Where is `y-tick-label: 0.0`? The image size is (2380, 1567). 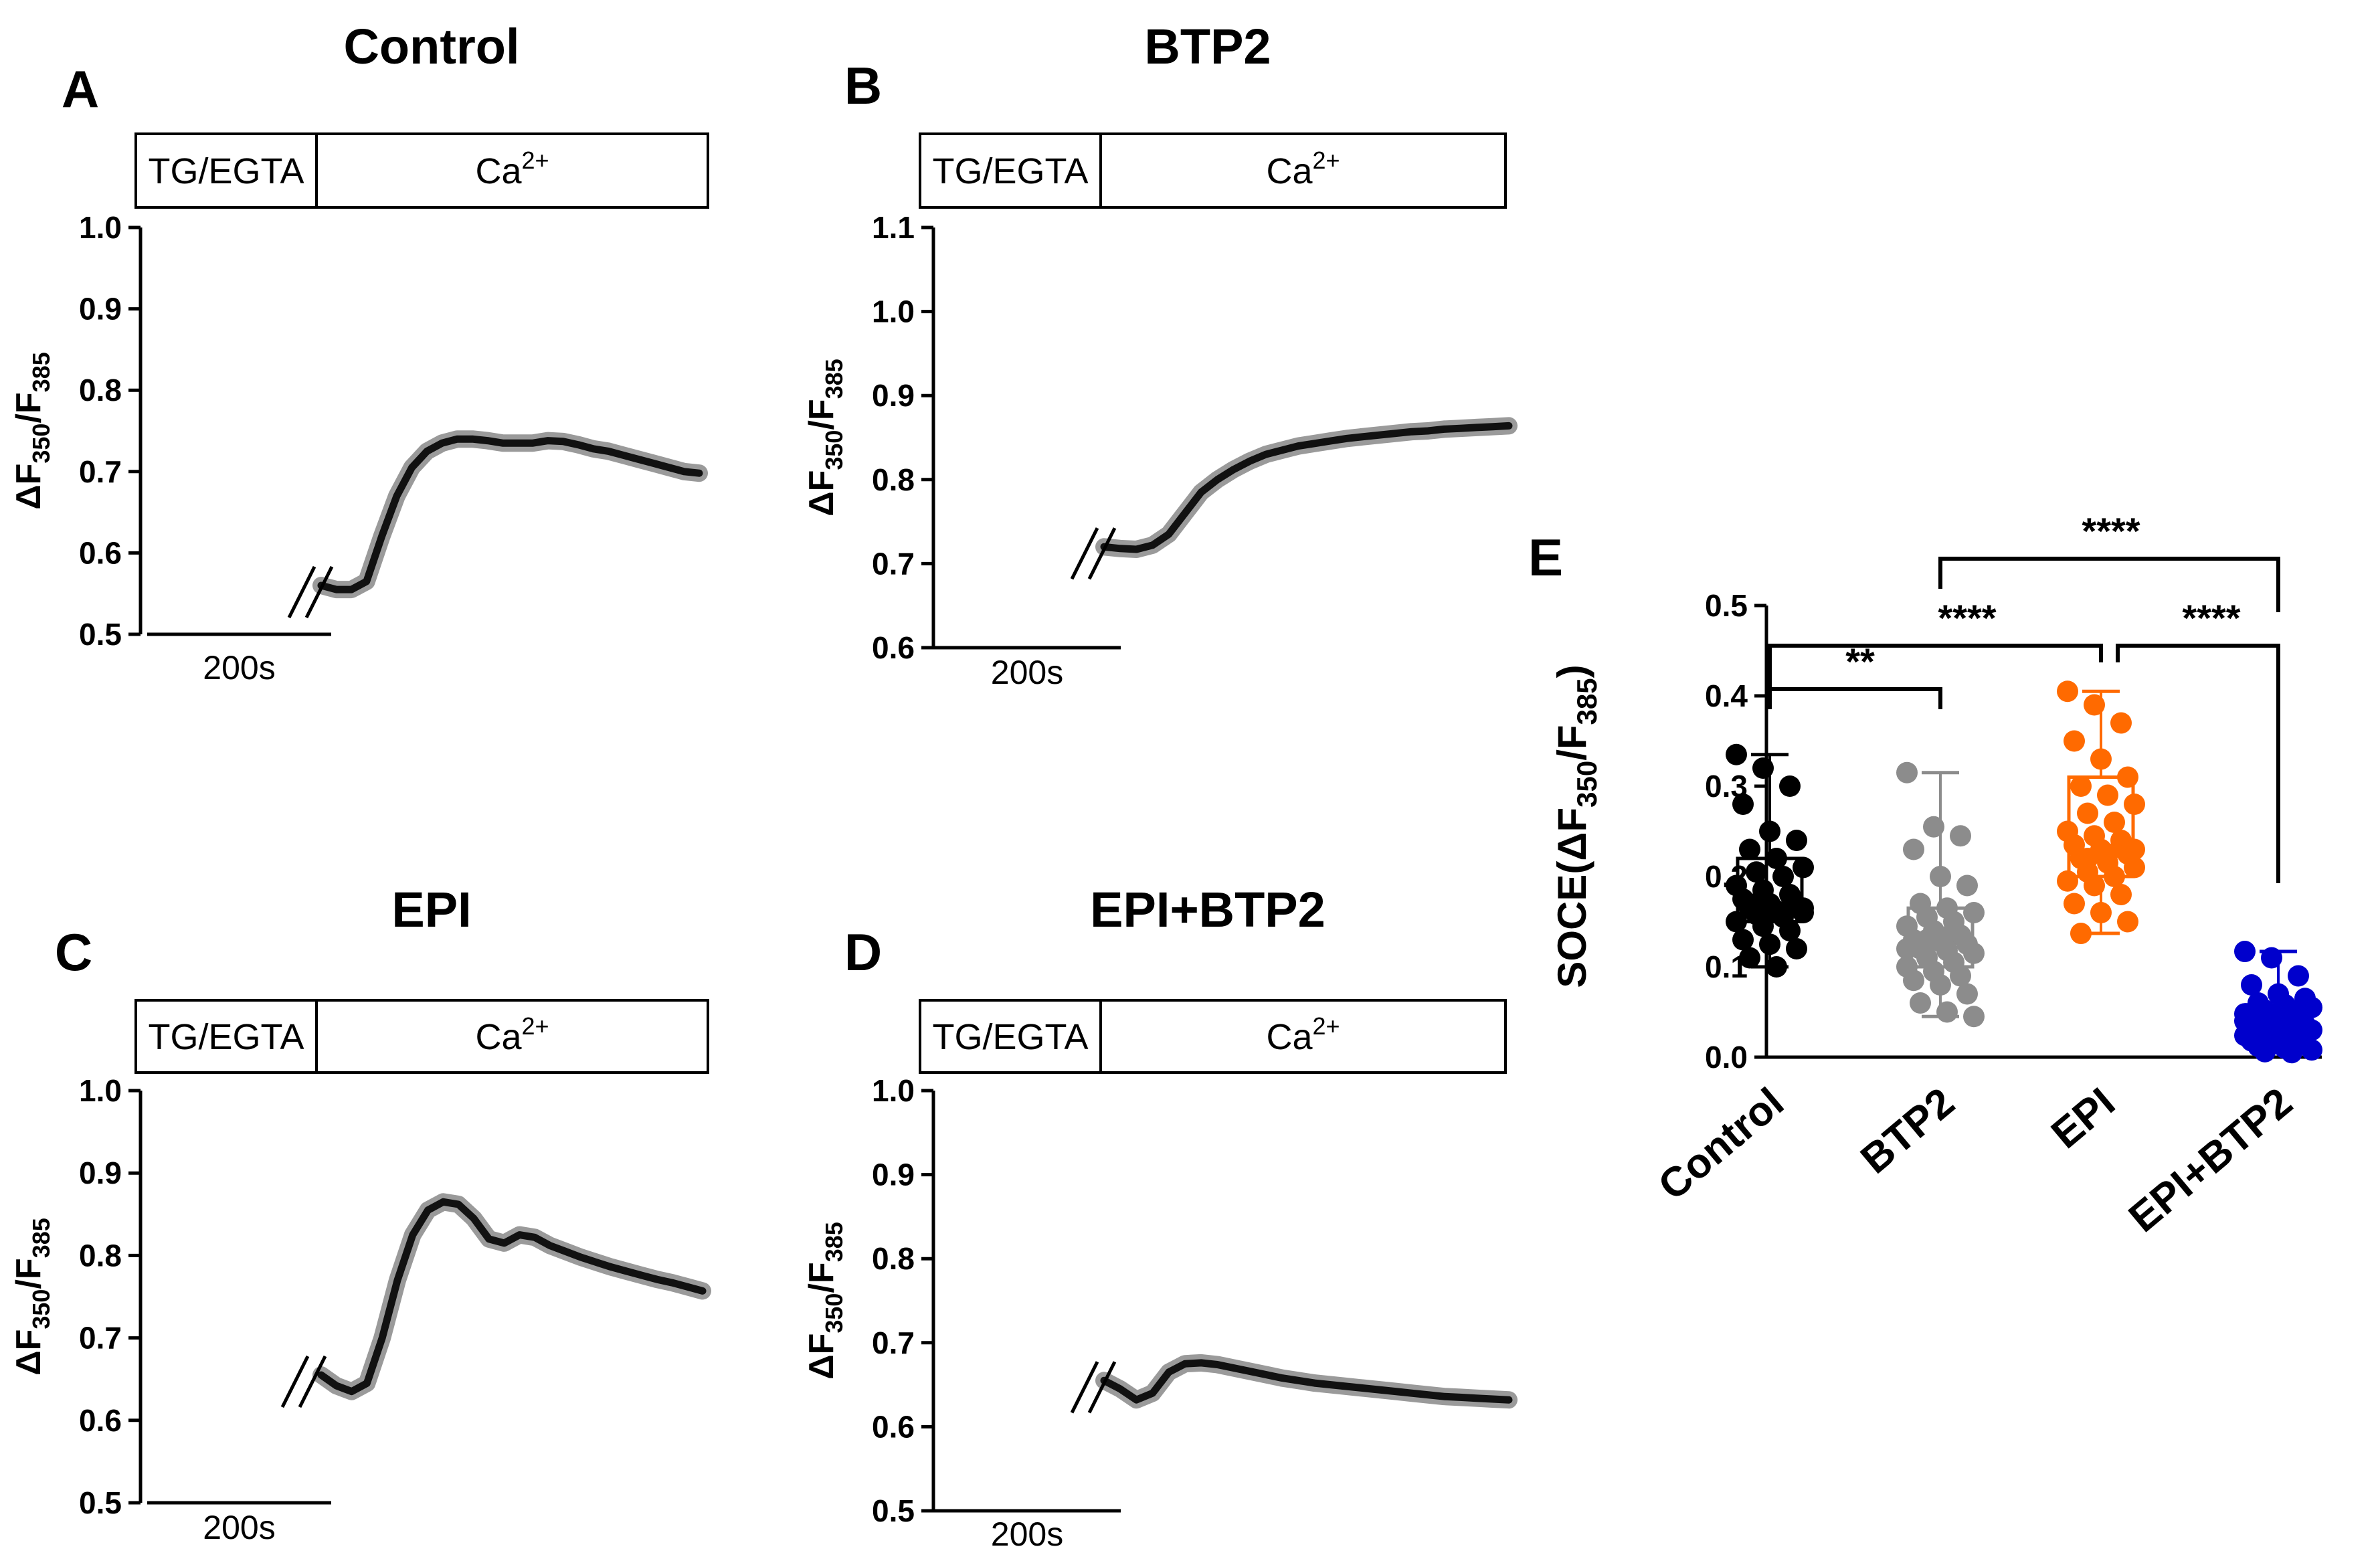
y-tick-label: 0.0 is located at coordinates (1727, 1057).